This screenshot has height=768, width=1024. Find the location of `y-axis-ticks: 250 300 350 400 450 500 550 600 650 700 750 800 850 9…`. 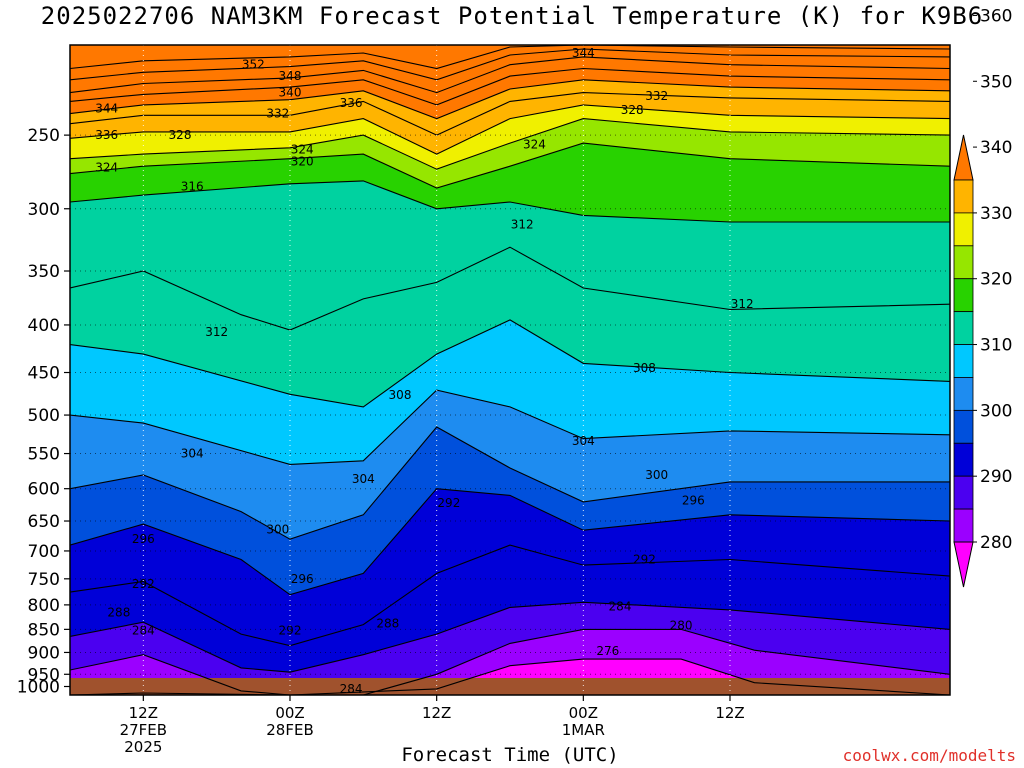

y-axis-ticks: 250 300 350 400 450 500 550 600 650 700 750 800 850 9… is located at coordinates (43, 412).